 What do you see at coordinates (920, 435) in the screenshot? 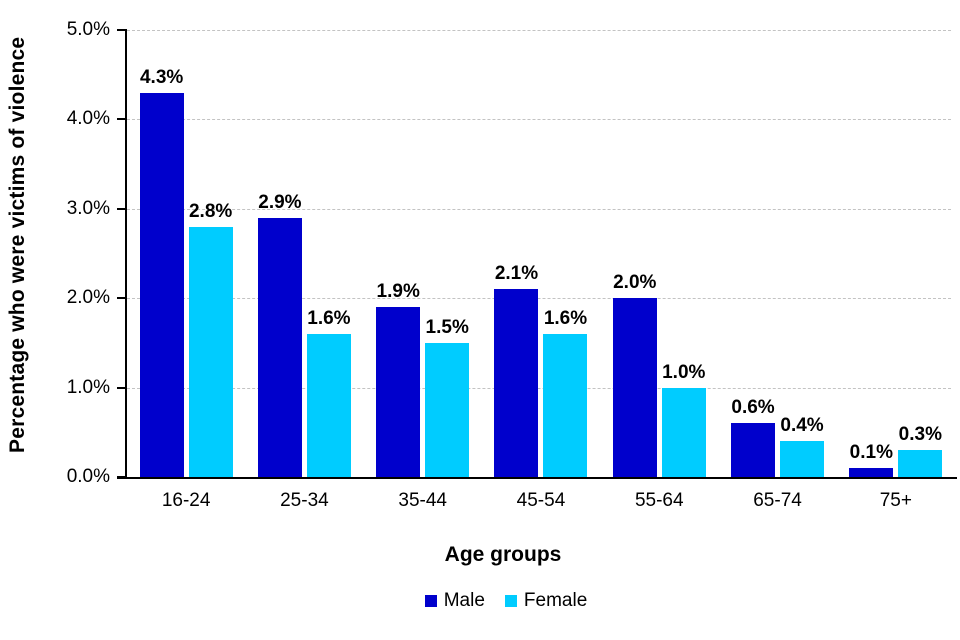
I see `bar-value-label: 0.3%` at bounding box center [920, 435].